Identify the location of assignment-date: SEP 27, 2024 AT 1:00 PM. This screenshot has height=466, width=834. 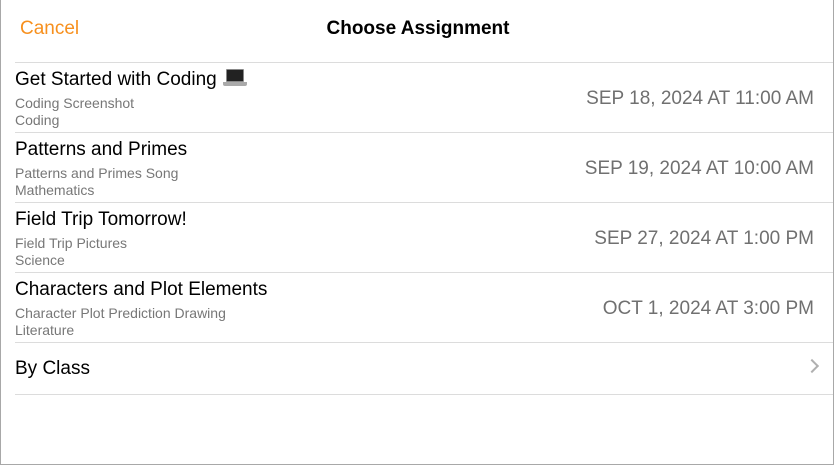
(704, 238).